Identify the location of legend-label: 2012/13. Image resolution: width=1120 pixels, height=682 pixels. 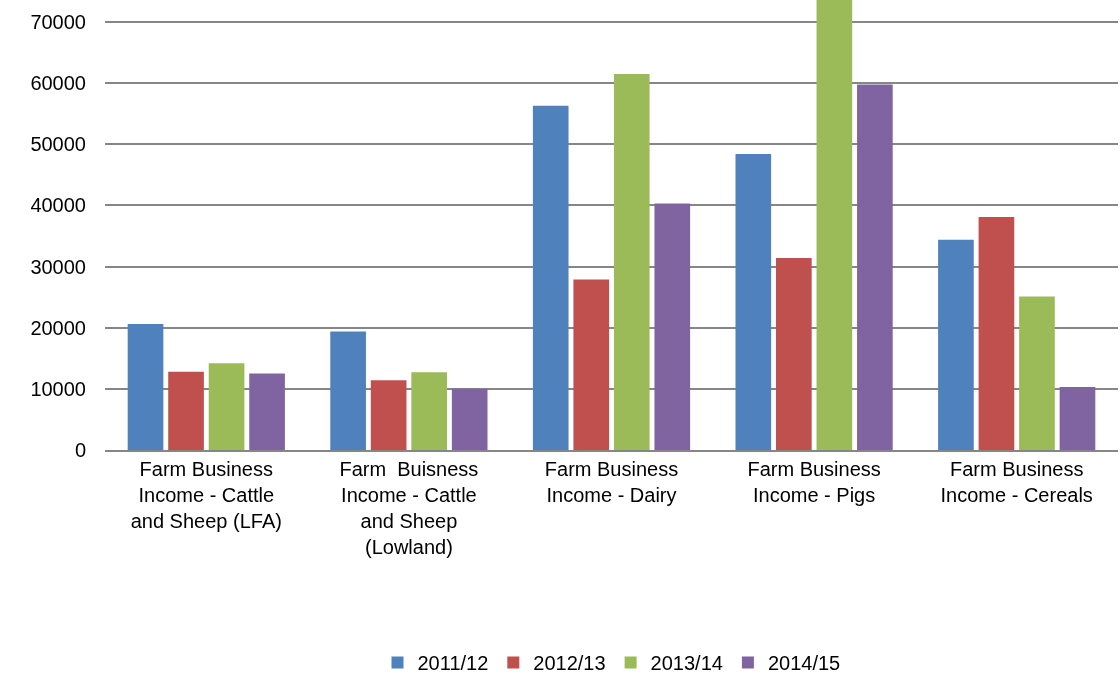
(569, 663).